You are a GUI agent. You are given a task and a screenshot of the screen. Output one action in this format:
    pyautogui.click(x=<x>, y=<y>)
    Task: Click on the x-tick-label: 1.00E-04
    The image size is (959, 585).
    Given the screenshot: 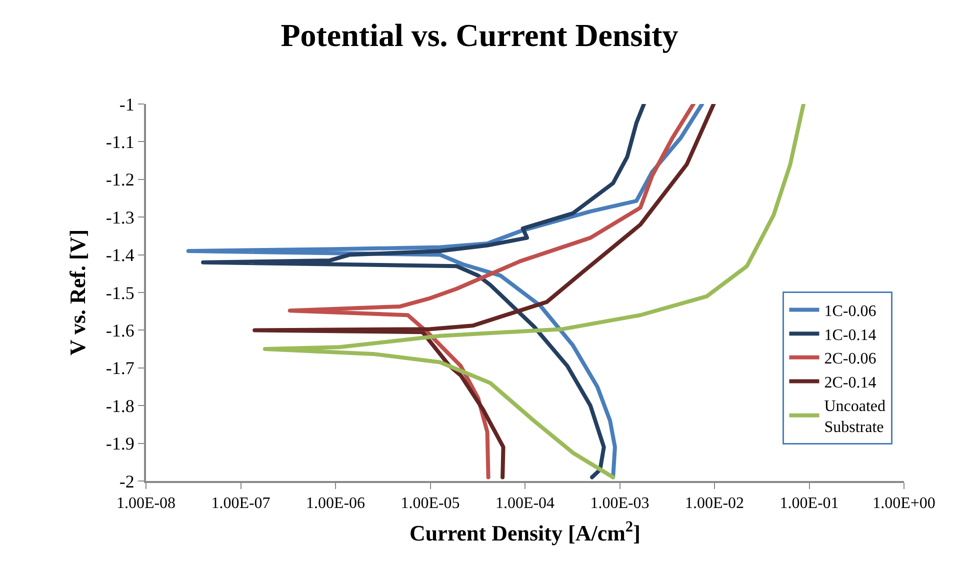 What is the action you would take?
    pyautogui.click(x=525, y=503)
    